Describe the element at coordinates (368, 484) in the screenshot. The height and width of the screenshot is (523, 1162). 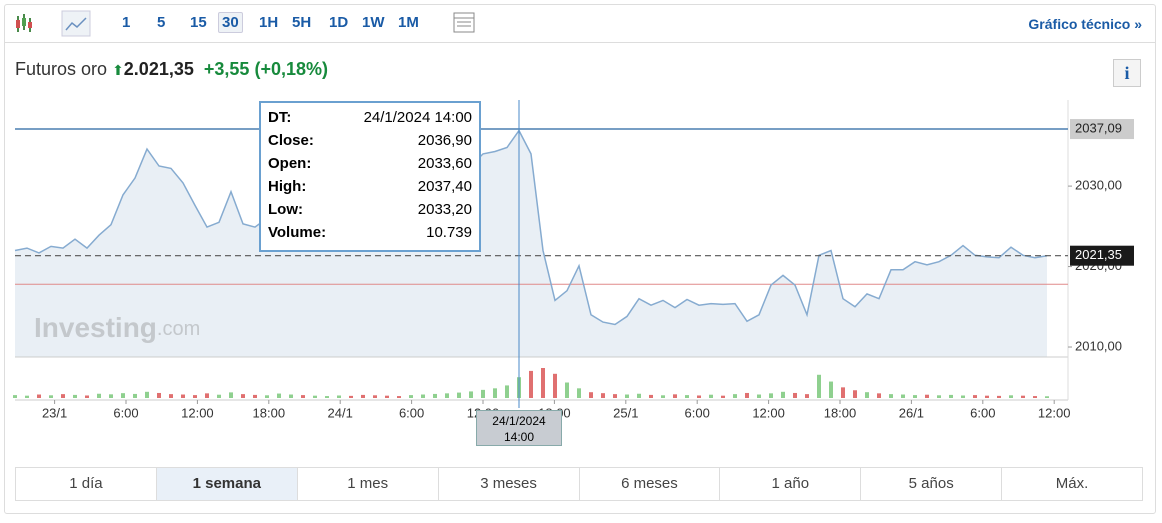
I see `range-tab: 1 mes` at that location.